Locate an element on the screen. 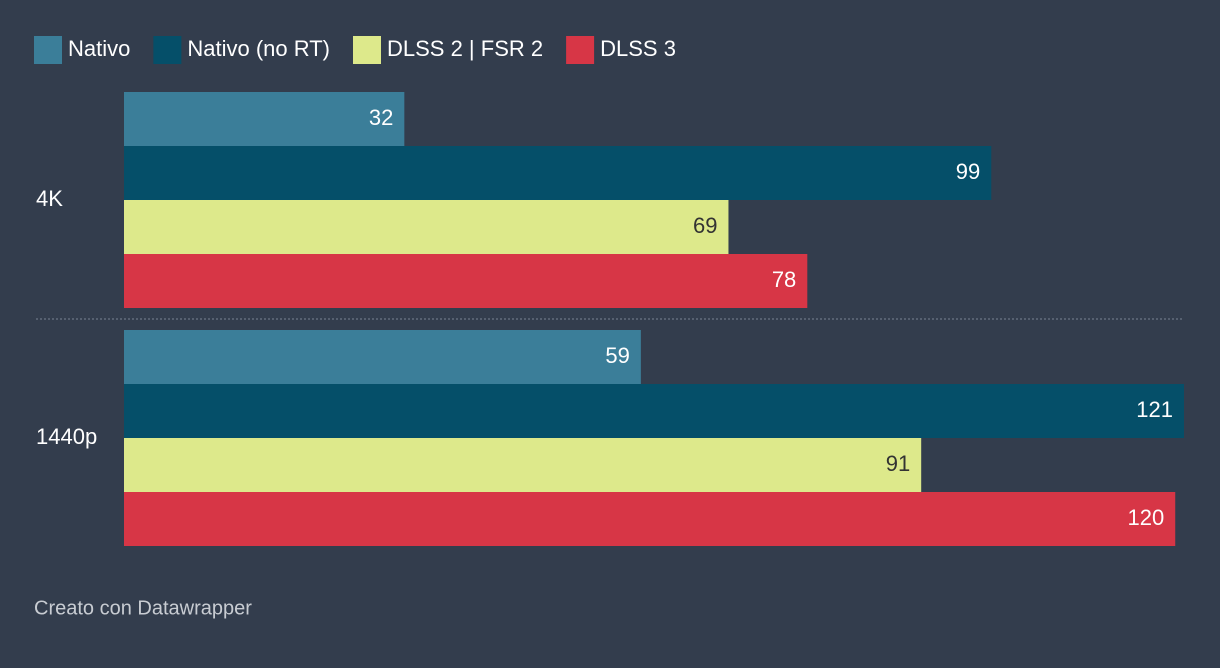 The width and height of the screenshot is (1220, 668). value-label: 78 is located at coordinates (784, 279).